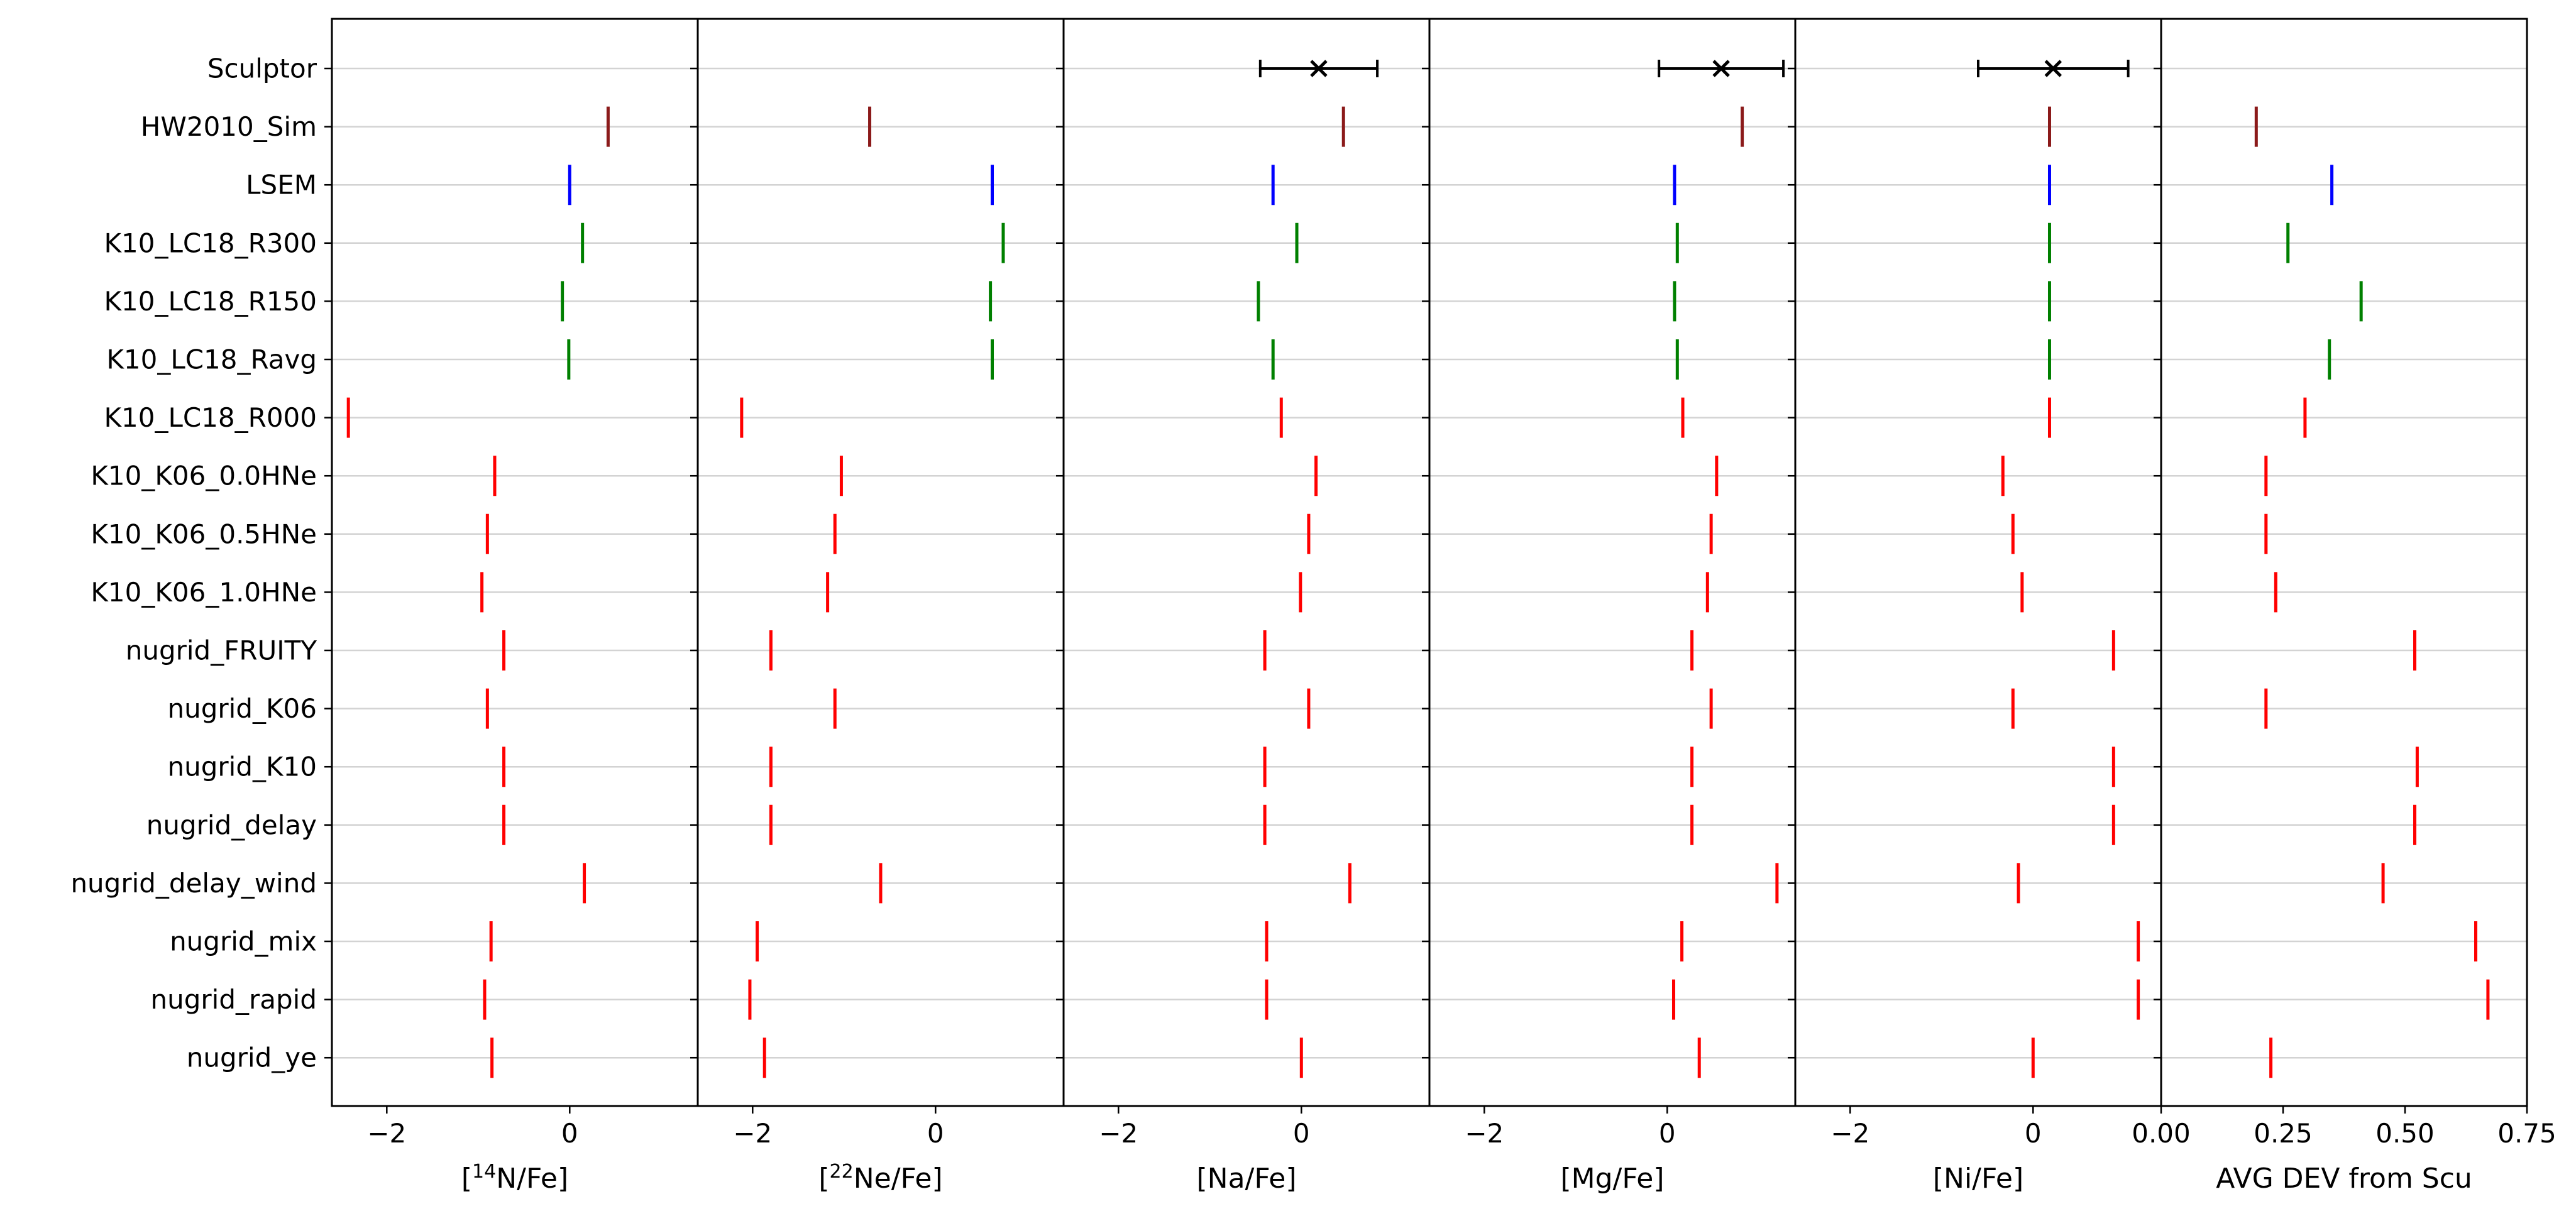 The height and width of the screenshot is (1221, 2576). What do you see at coordinates (1975, 606) in the screenshot?
I see `panel-5: −2 0[Ni/Fe]` at bounding box center [1975, 606].